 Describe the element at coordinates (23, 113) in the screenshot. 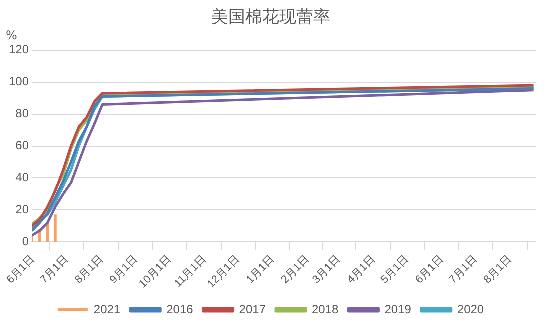

I see `y-tick-label: 80` at that location.